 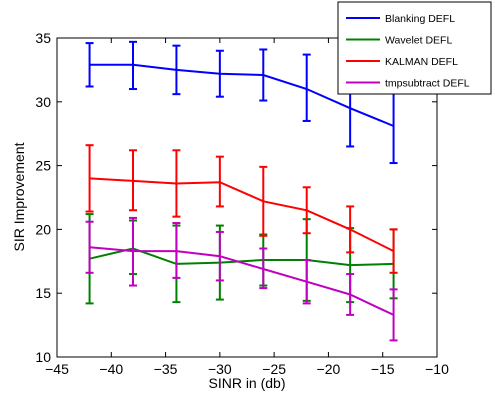 What do you see at coordinates (43, 229) in the screenshot?
I see `y-tick-label: 20` at bounding box center [43, 229].